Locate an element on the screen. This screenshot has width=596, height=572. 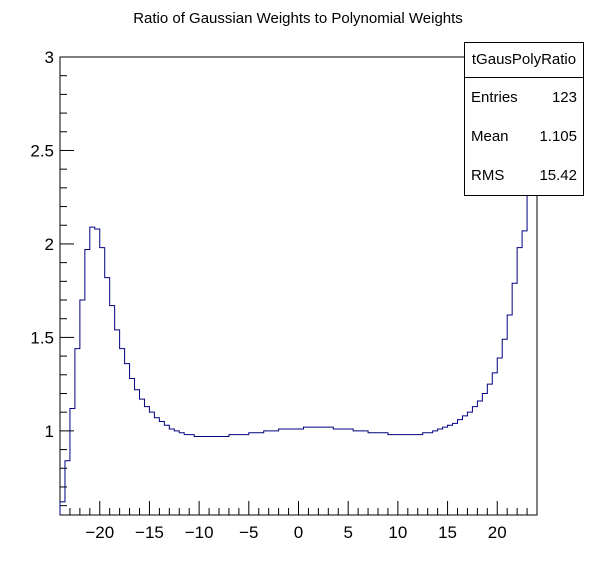
x-tick-label: −20 is located at coordinates (99, 532).